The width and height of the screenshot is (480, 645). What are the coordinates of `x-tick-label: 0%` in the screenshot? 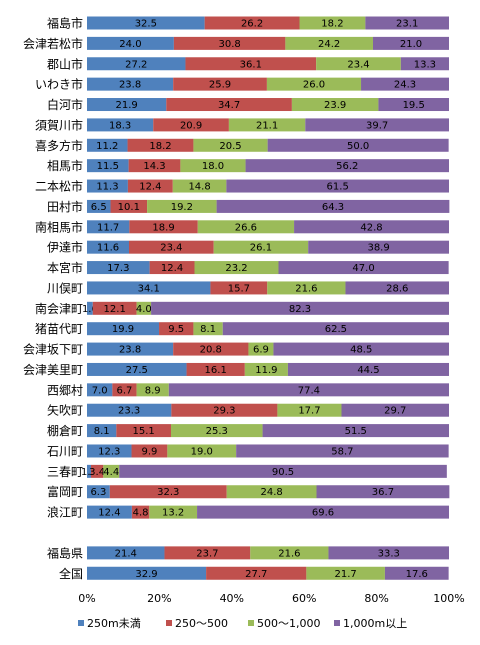 It's located at (86, 598).